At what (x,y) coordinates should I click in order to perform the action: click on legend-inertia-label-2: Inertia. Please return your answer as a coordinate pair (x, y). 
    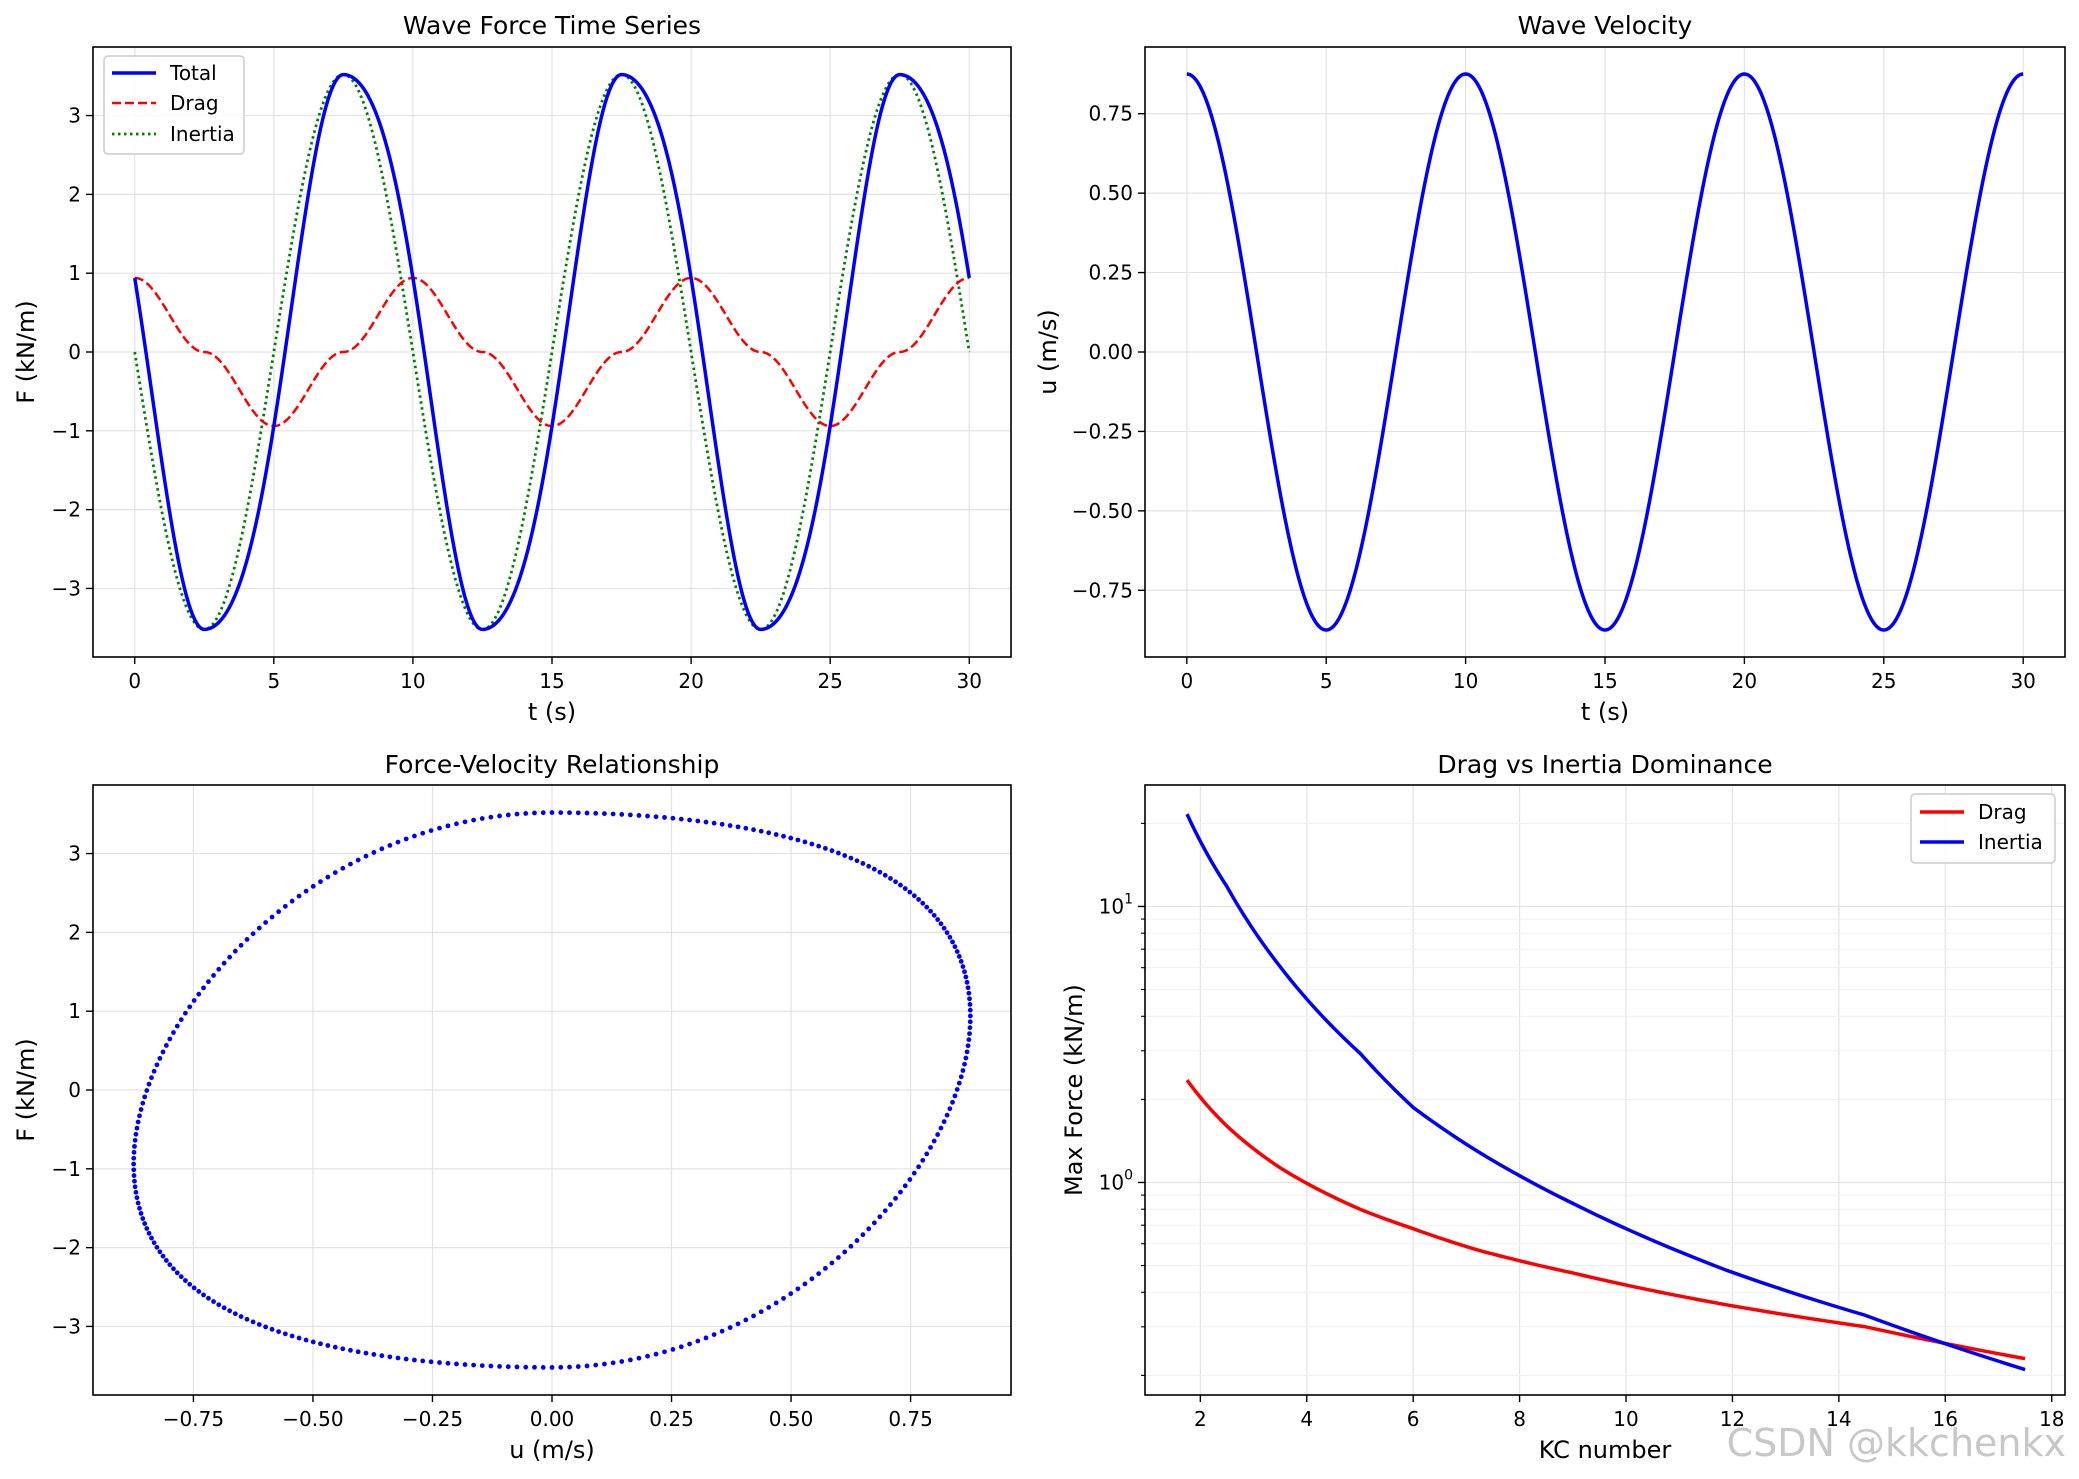
    Looking at the image, I should click on (2010, 842).